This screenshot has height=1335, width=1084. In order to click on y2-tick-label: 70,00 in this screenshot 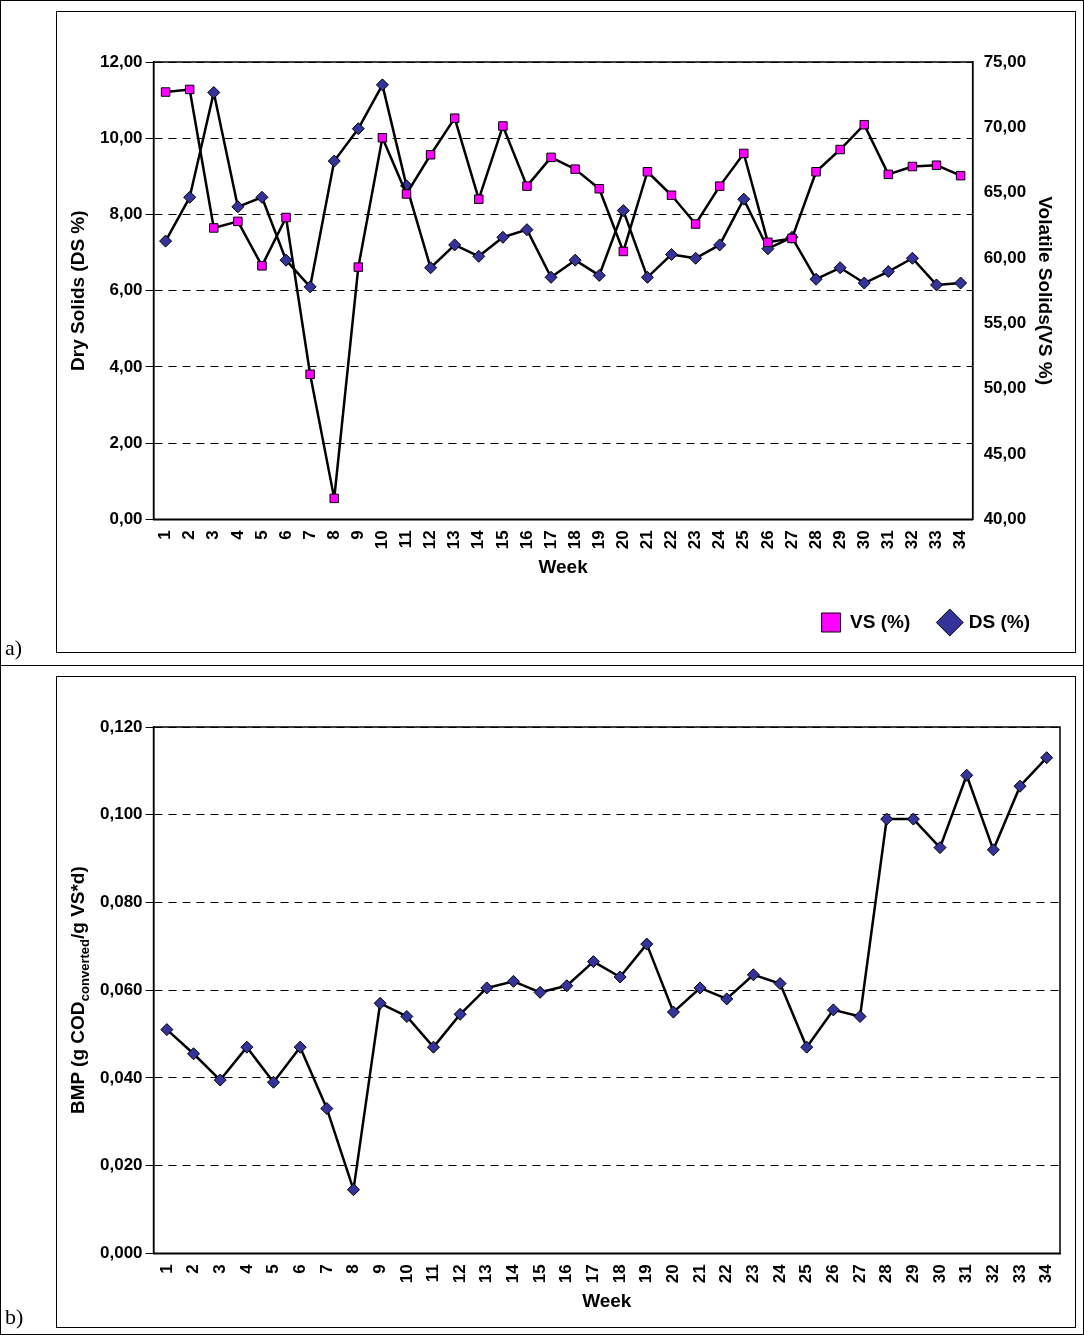, I will do `click(1005, 127)`.